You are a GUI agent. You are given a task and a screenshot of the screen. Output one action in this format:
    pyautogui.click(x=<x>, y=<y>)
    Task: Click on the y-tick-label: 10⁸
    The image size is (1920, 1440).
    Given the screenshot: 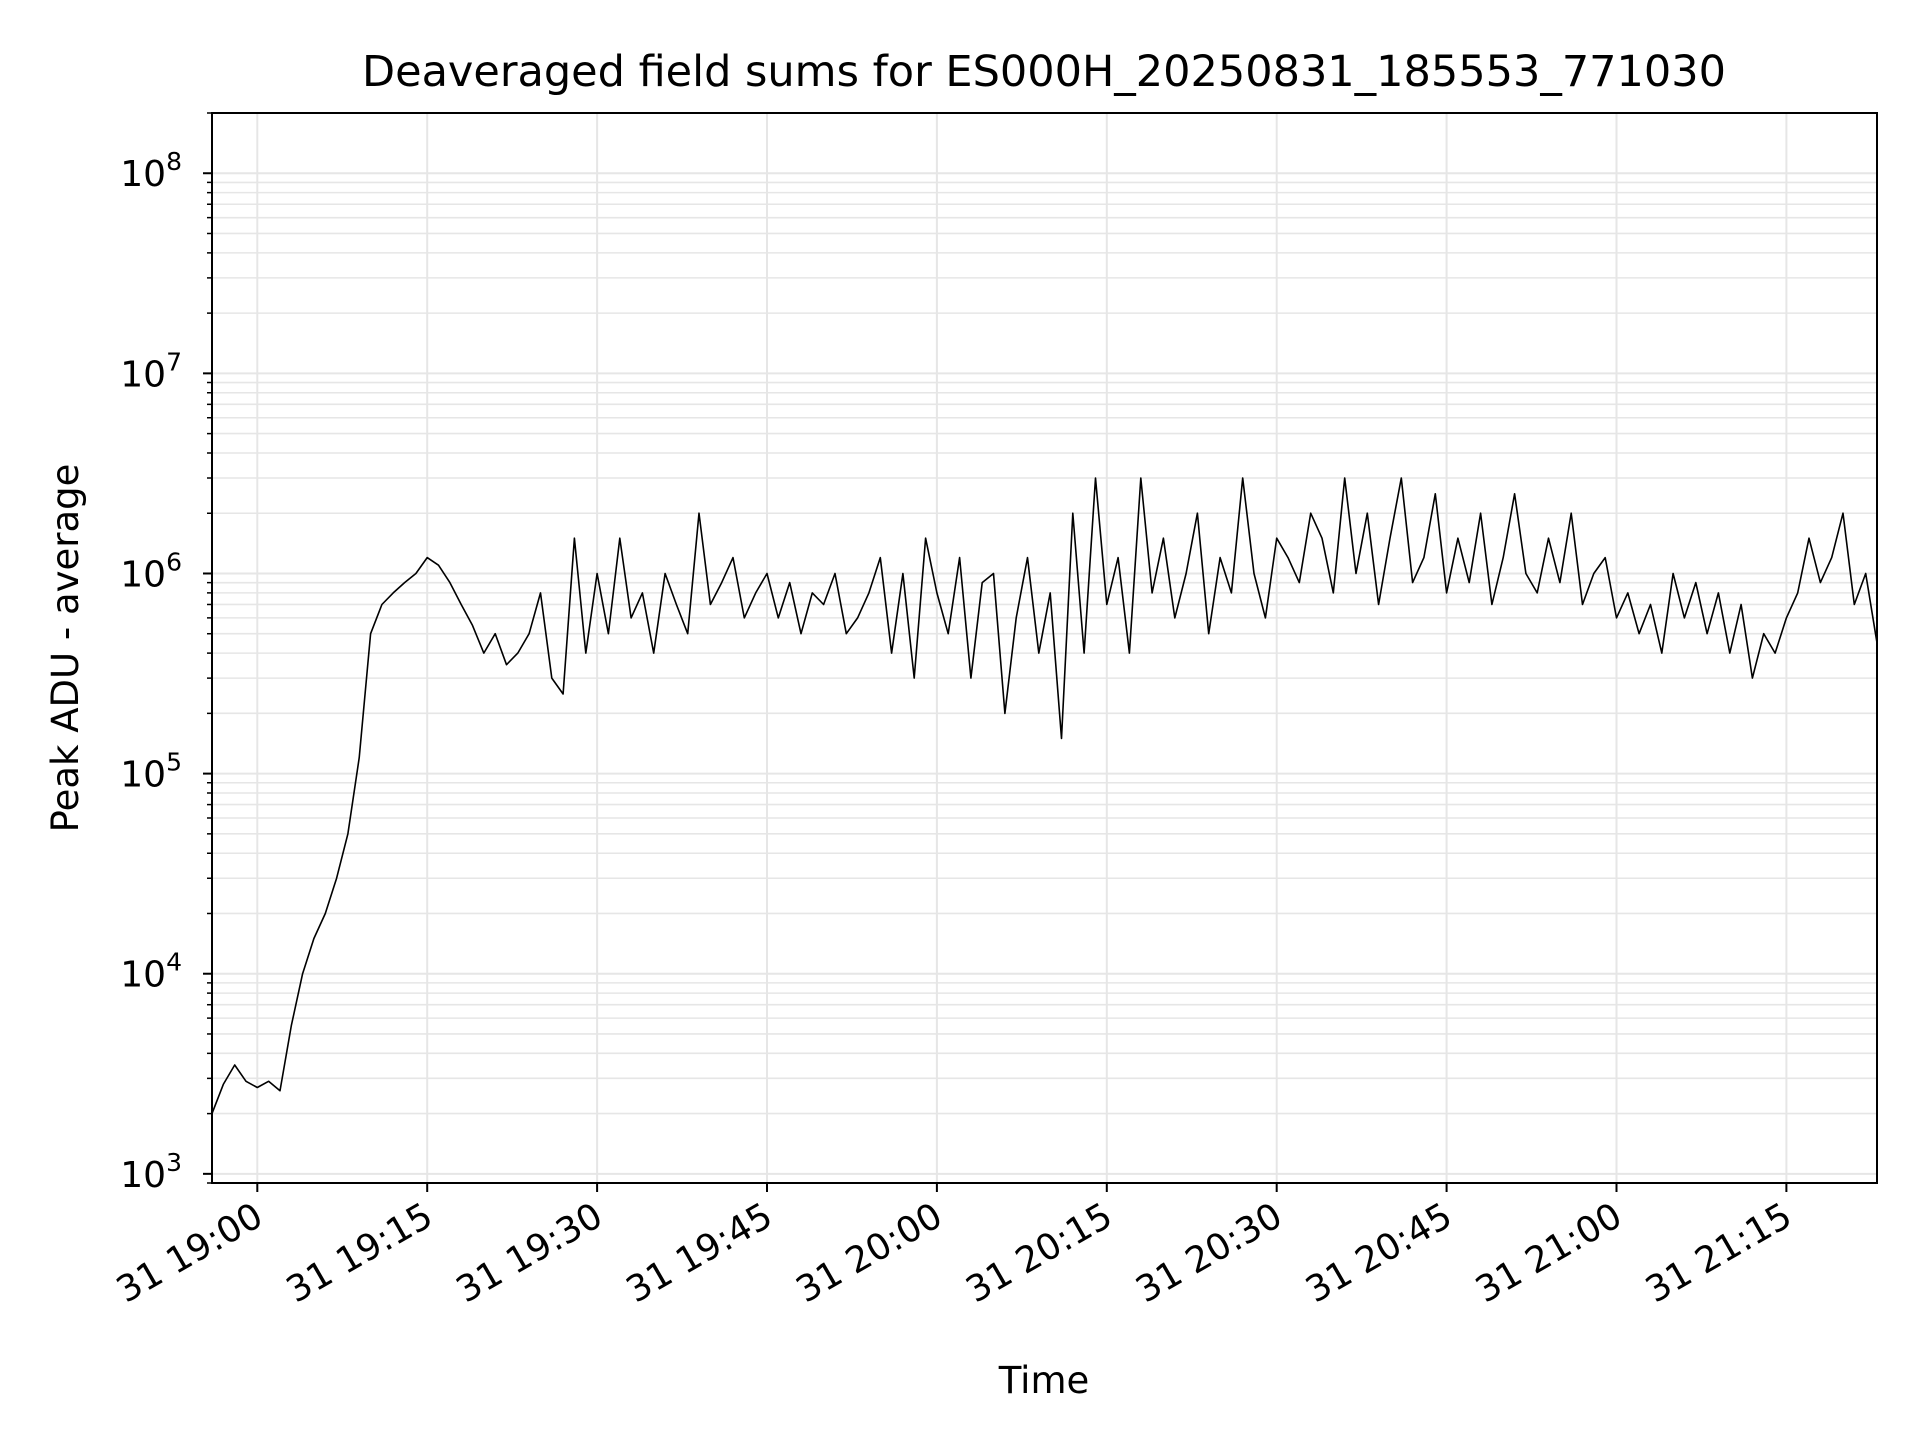 What is the action you would take?
    pyautogui.click(x=151, y=171)
    